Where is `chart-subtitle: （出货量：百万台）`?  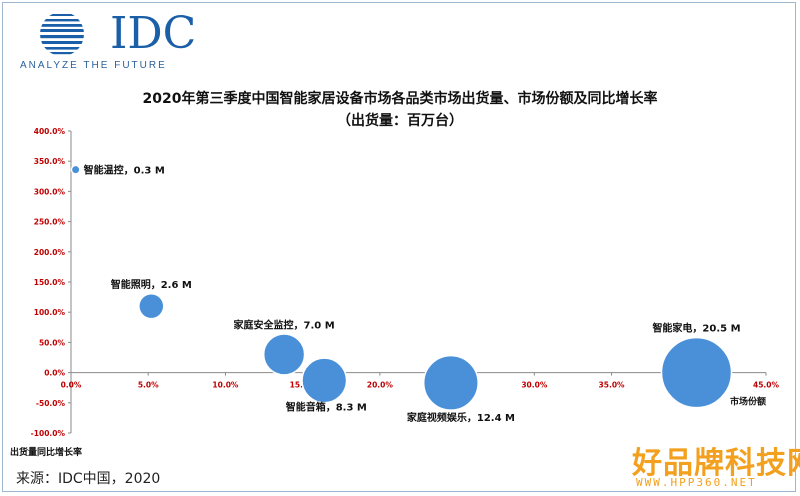
chart-subtitle: （出货量：百万台） is located at coordinates (400, 121).